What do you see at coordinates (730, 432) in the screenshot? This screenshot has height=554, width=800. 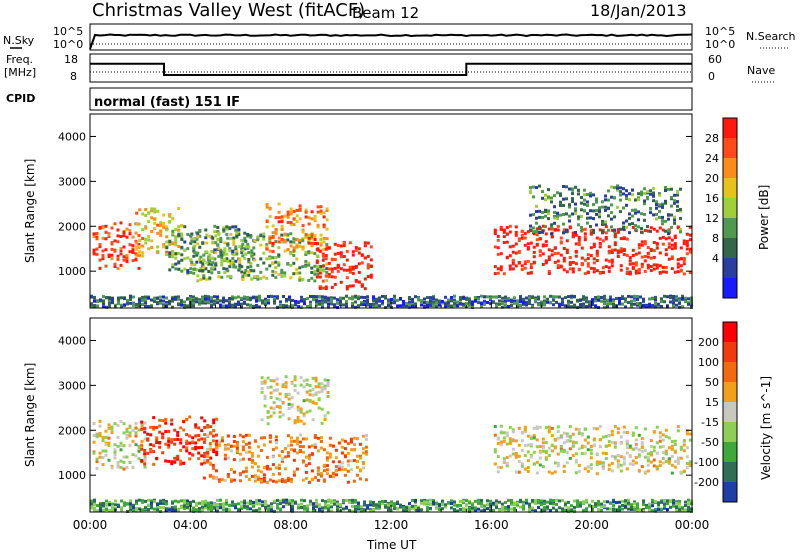 I see `colorbar-segment` at bounding box center [730, 432].